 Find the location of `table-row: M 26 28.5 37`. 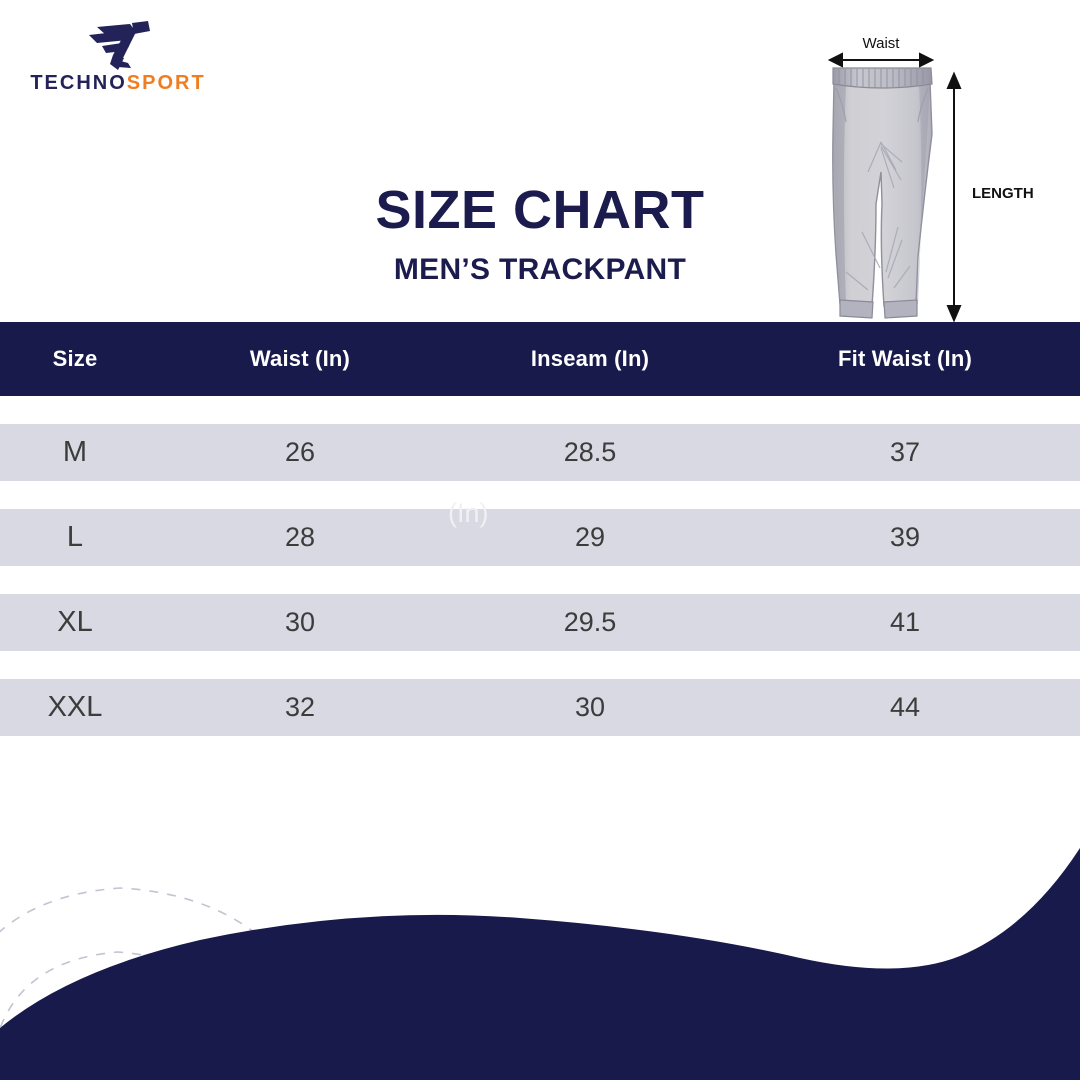

table-row: M 26 28.5 37 is located at coordinates (540, 452).